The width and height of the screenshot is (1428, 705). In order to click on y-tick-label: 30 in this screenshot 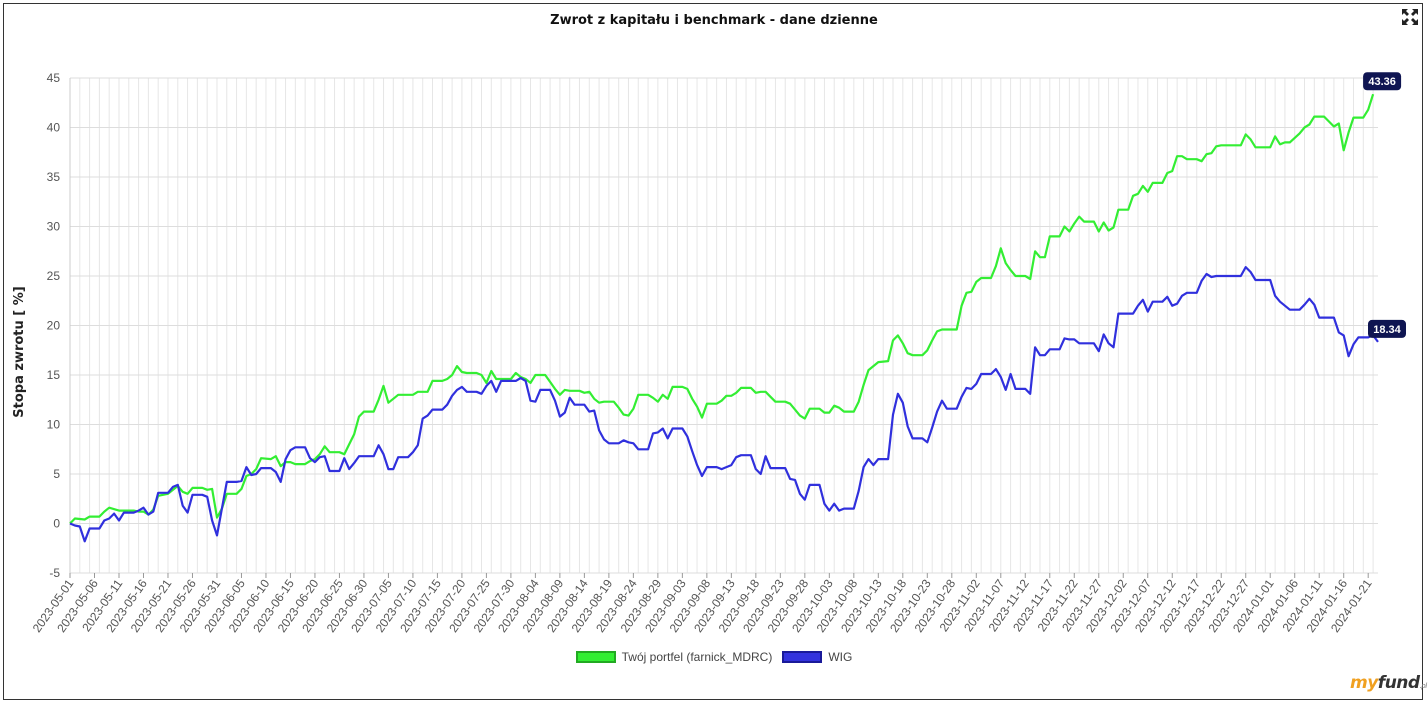, I will do `click(54, 227)`.